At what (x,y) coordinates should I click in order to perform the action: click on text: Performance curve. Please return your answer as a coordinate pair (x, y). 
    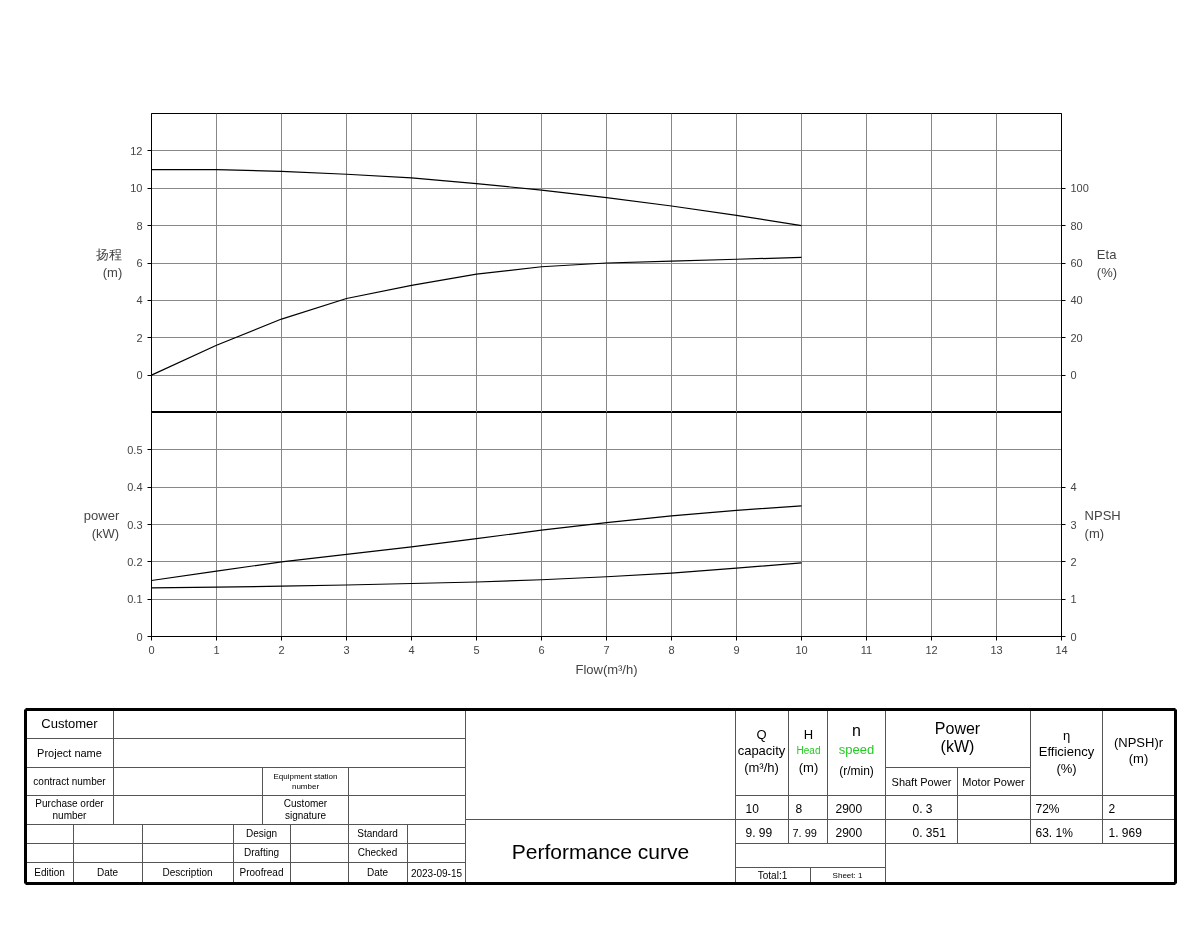
    Looking at the image, I should click on (600, 851).